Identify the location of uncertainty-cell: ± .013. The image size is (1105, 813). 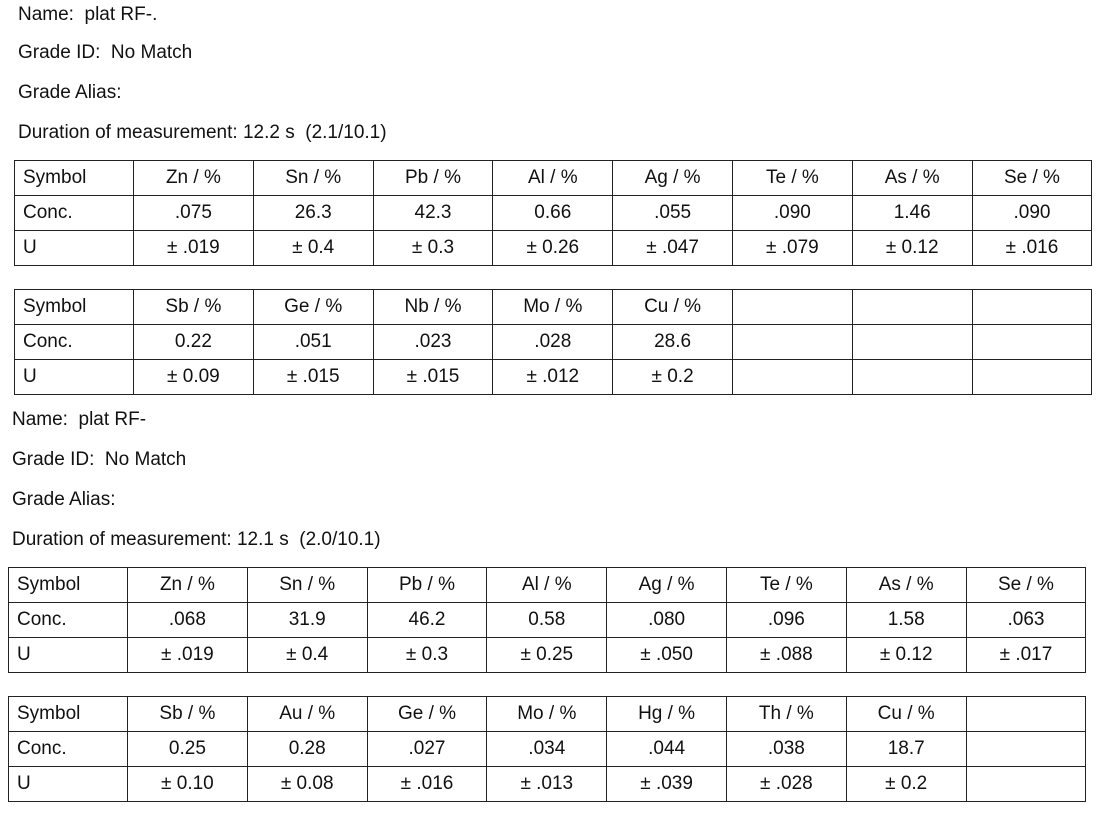
(547, 784).